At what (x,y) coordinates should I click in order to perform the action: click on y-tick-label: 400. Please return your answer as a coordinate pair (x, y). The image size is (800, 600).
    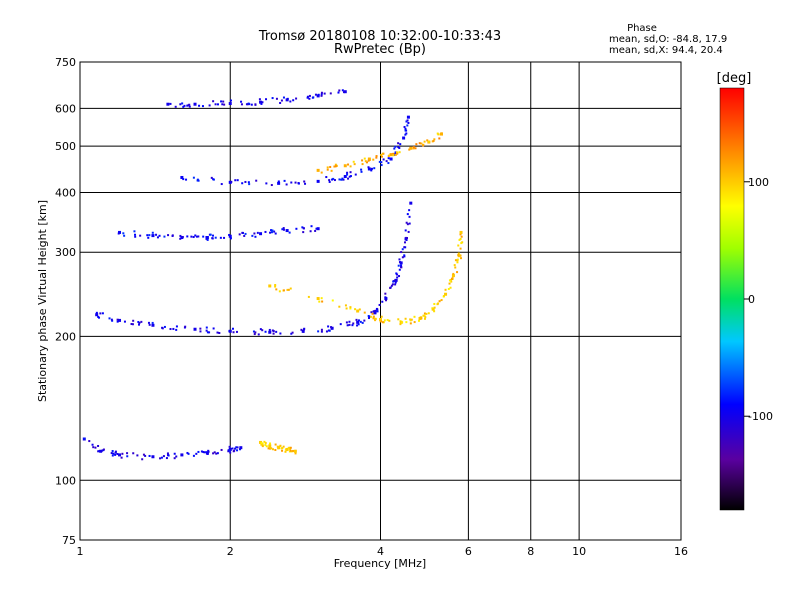
    Looking at the image, I should click on (65, 192).